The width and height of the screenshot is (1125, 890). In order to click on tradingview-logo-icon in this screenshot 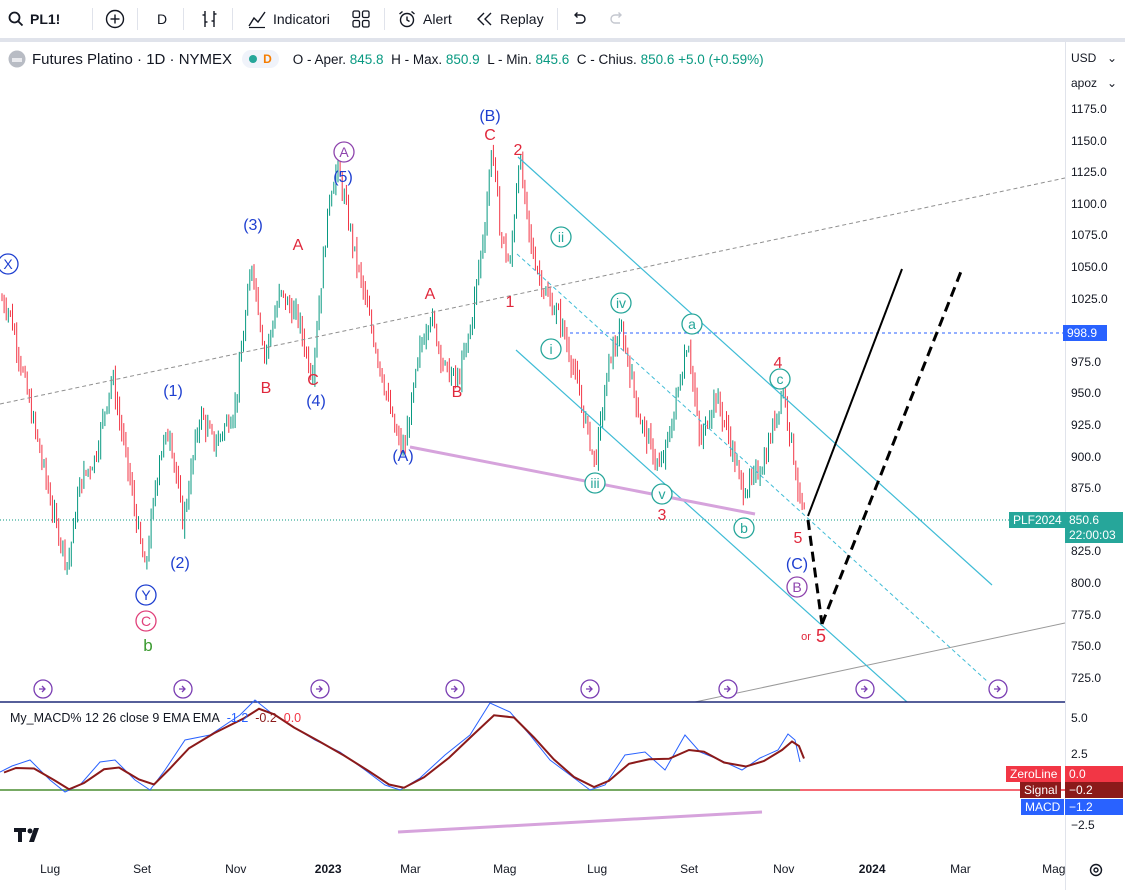, I will do `click(29, 835)`.